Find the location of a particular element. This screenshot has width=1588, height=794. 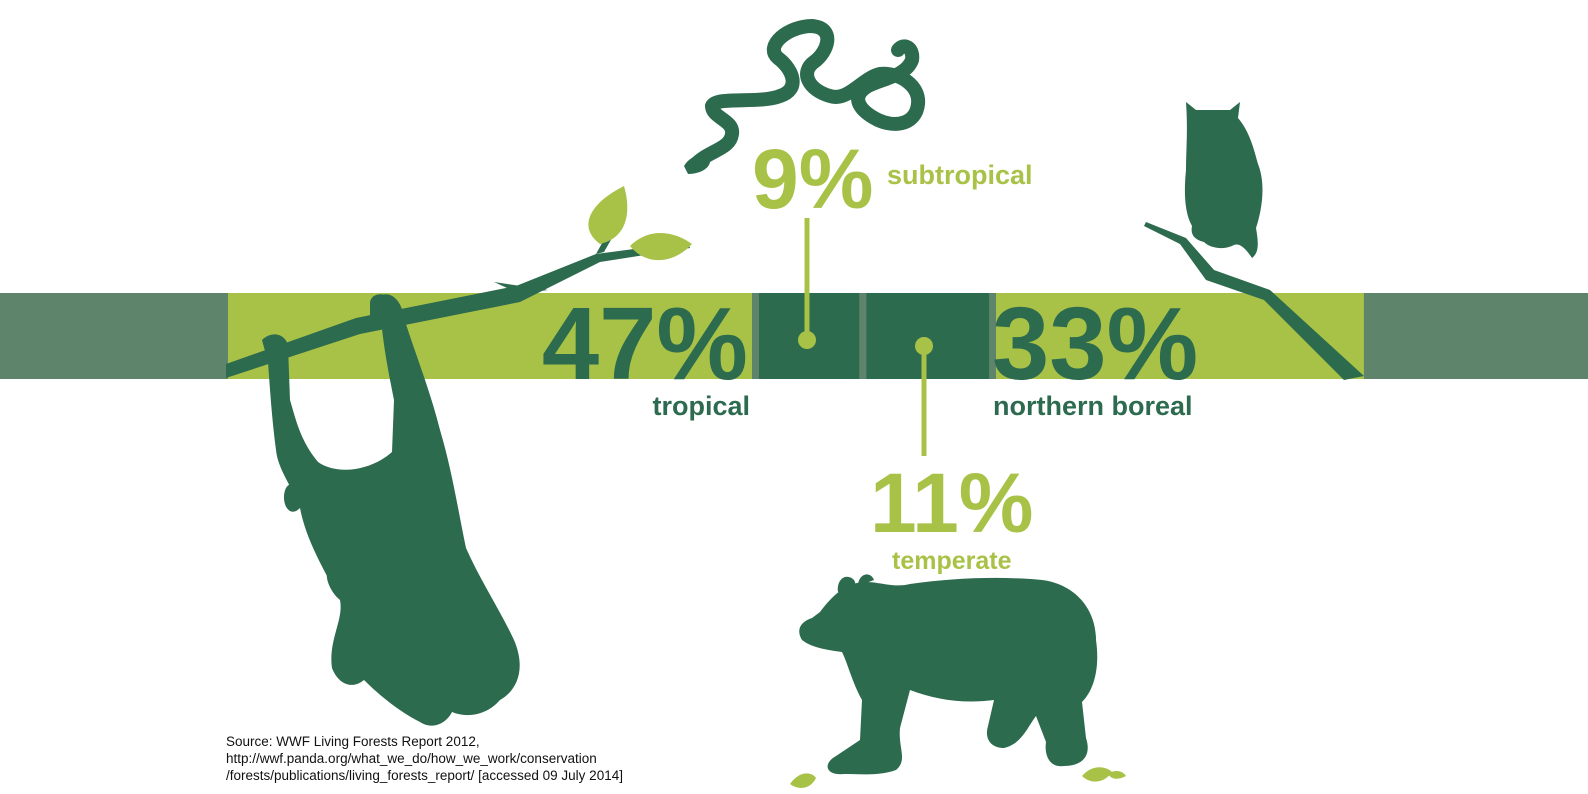

temperate-category-label: temperate is located at coordinates (952, 561).